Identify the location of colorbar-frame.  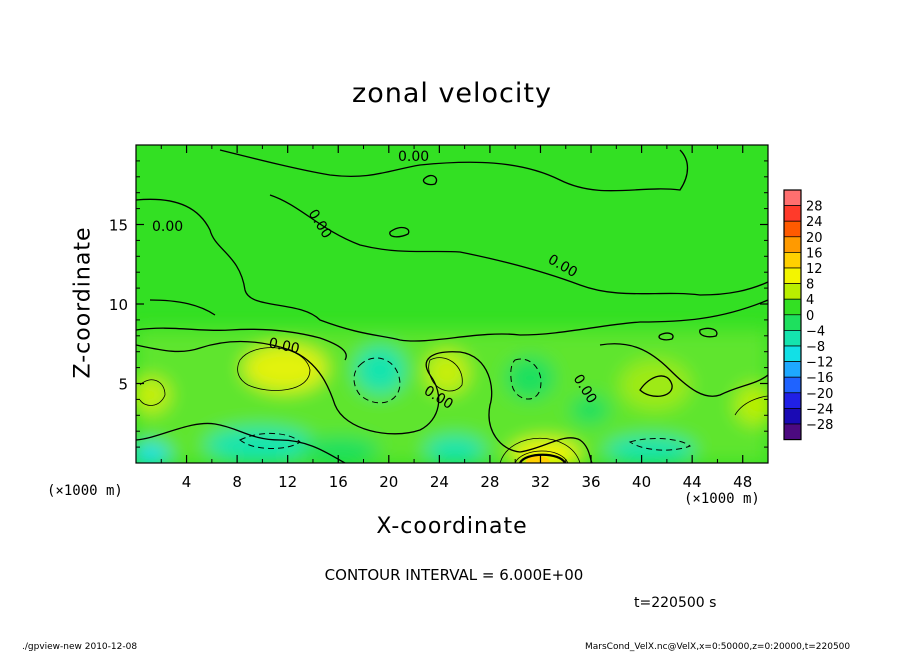
(792, 315).